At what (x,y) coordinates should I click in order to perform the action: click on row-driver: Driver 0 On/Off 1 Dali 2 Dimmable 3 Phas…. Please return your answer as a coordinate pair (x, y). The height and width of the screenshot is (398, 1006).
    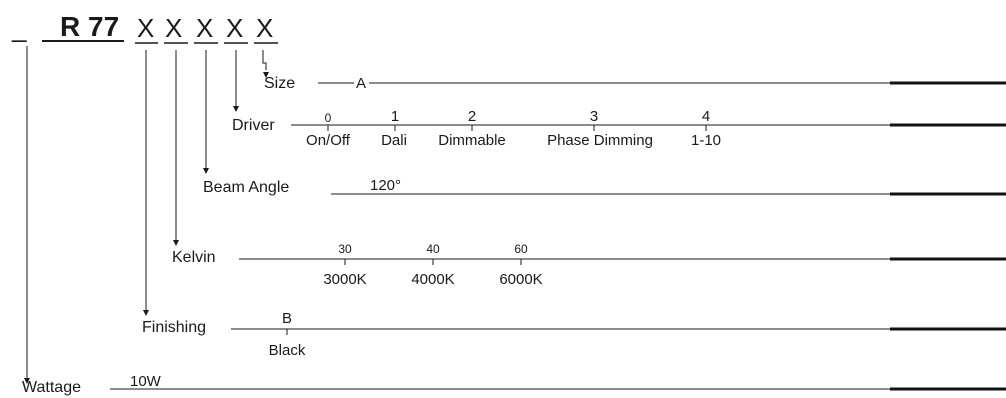
    Looking at the image, I should click on (619, 128).